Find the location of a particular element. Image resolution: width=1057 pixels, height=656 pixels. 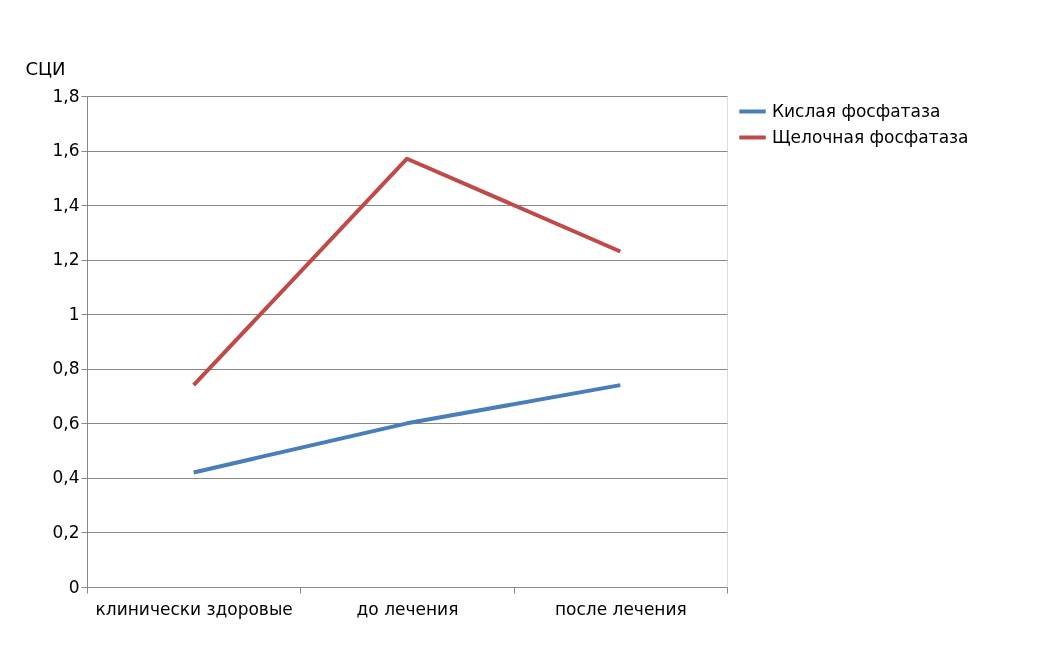

legend-label: Кислая фосфатаза is located at coordinates (856, 110).